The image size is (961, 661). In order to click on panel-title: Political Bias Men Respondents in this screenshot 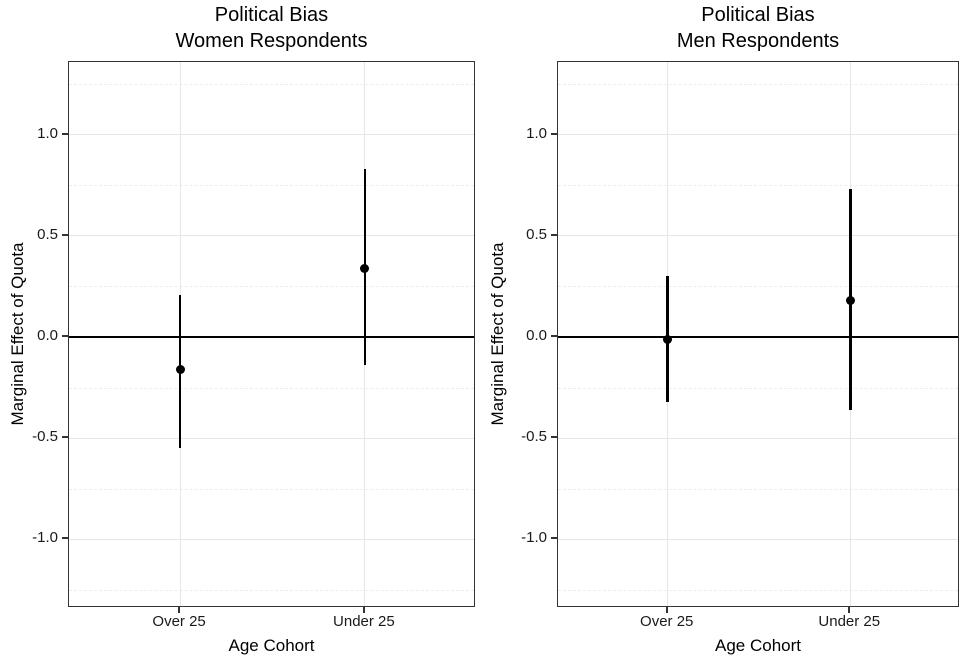, I will do `click(758, 28)`.